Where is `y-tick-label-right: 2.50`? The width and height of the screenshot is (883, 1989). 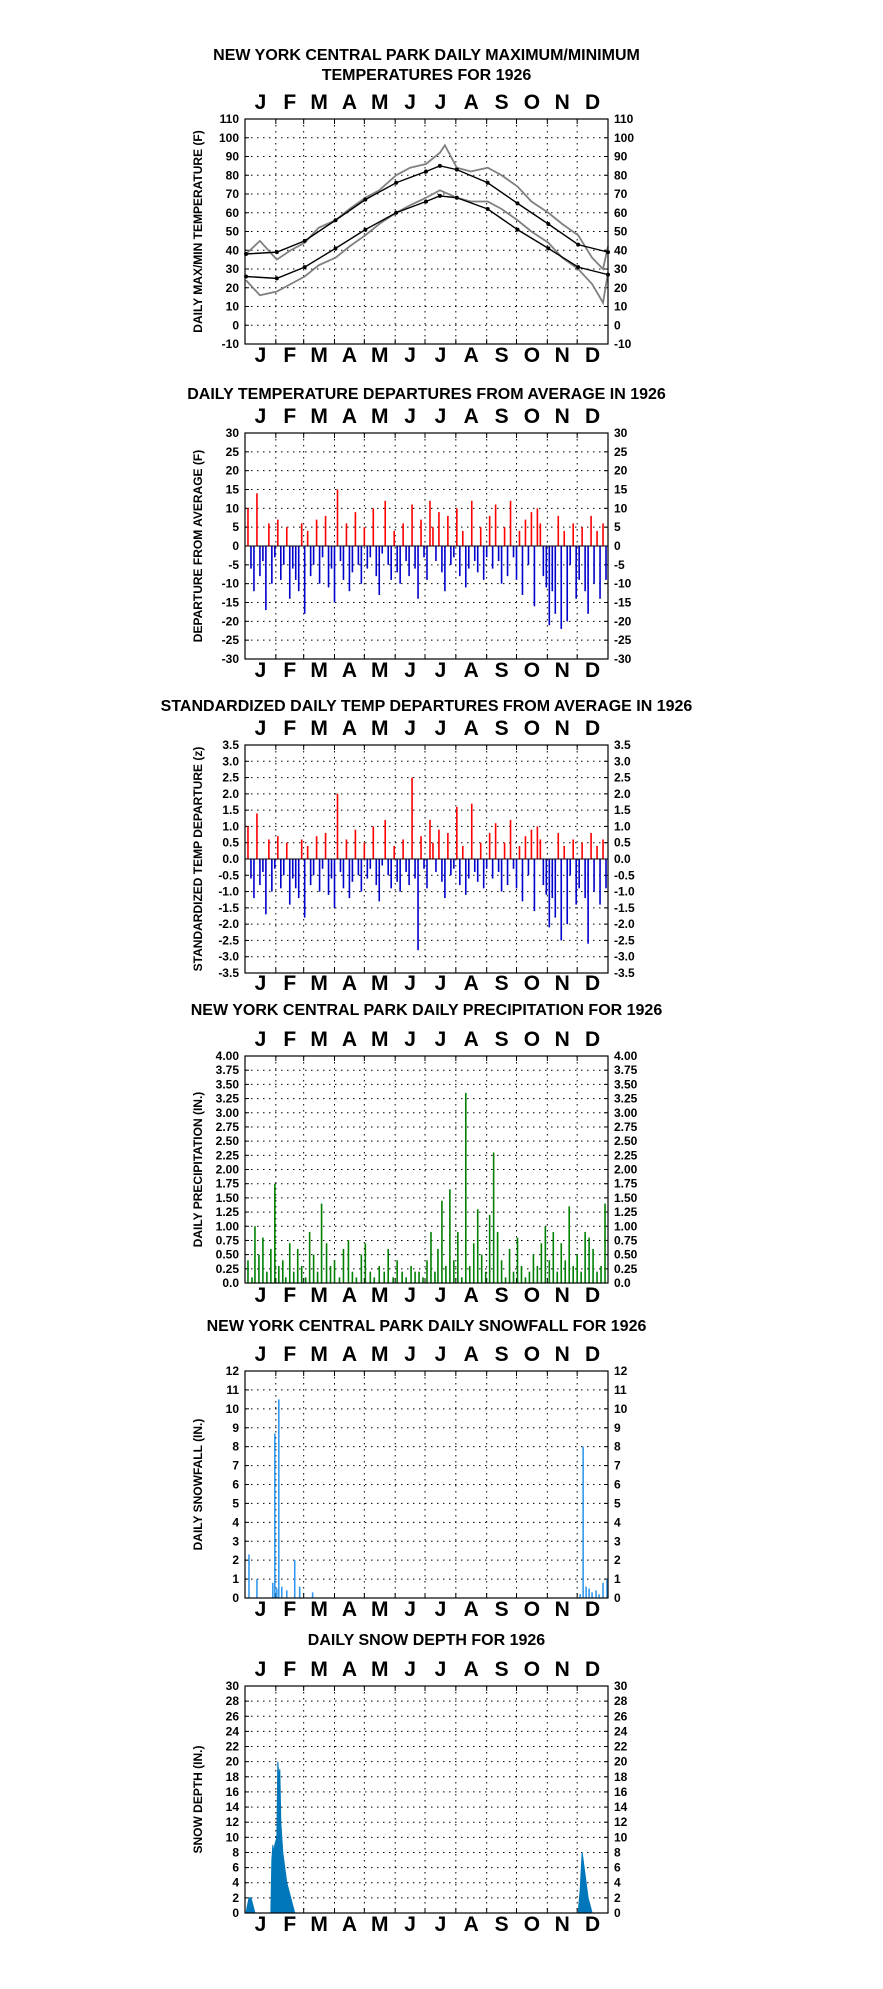 y-tick-label-right: 2.50 is located at coordinates (626, 1141).